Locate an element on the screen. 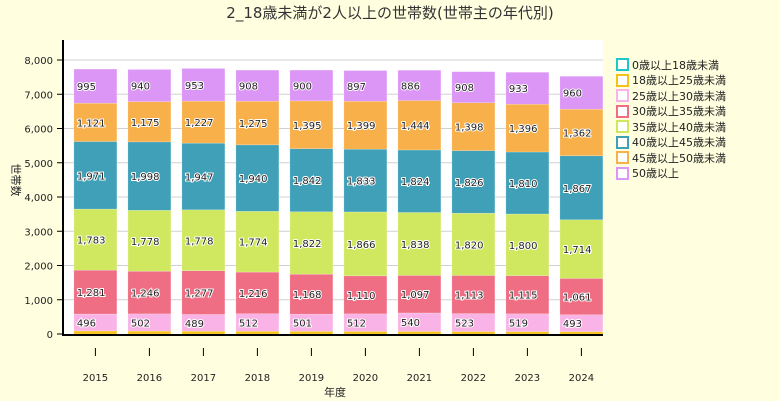  data-label: 995 is located at coordinates (86, 87).